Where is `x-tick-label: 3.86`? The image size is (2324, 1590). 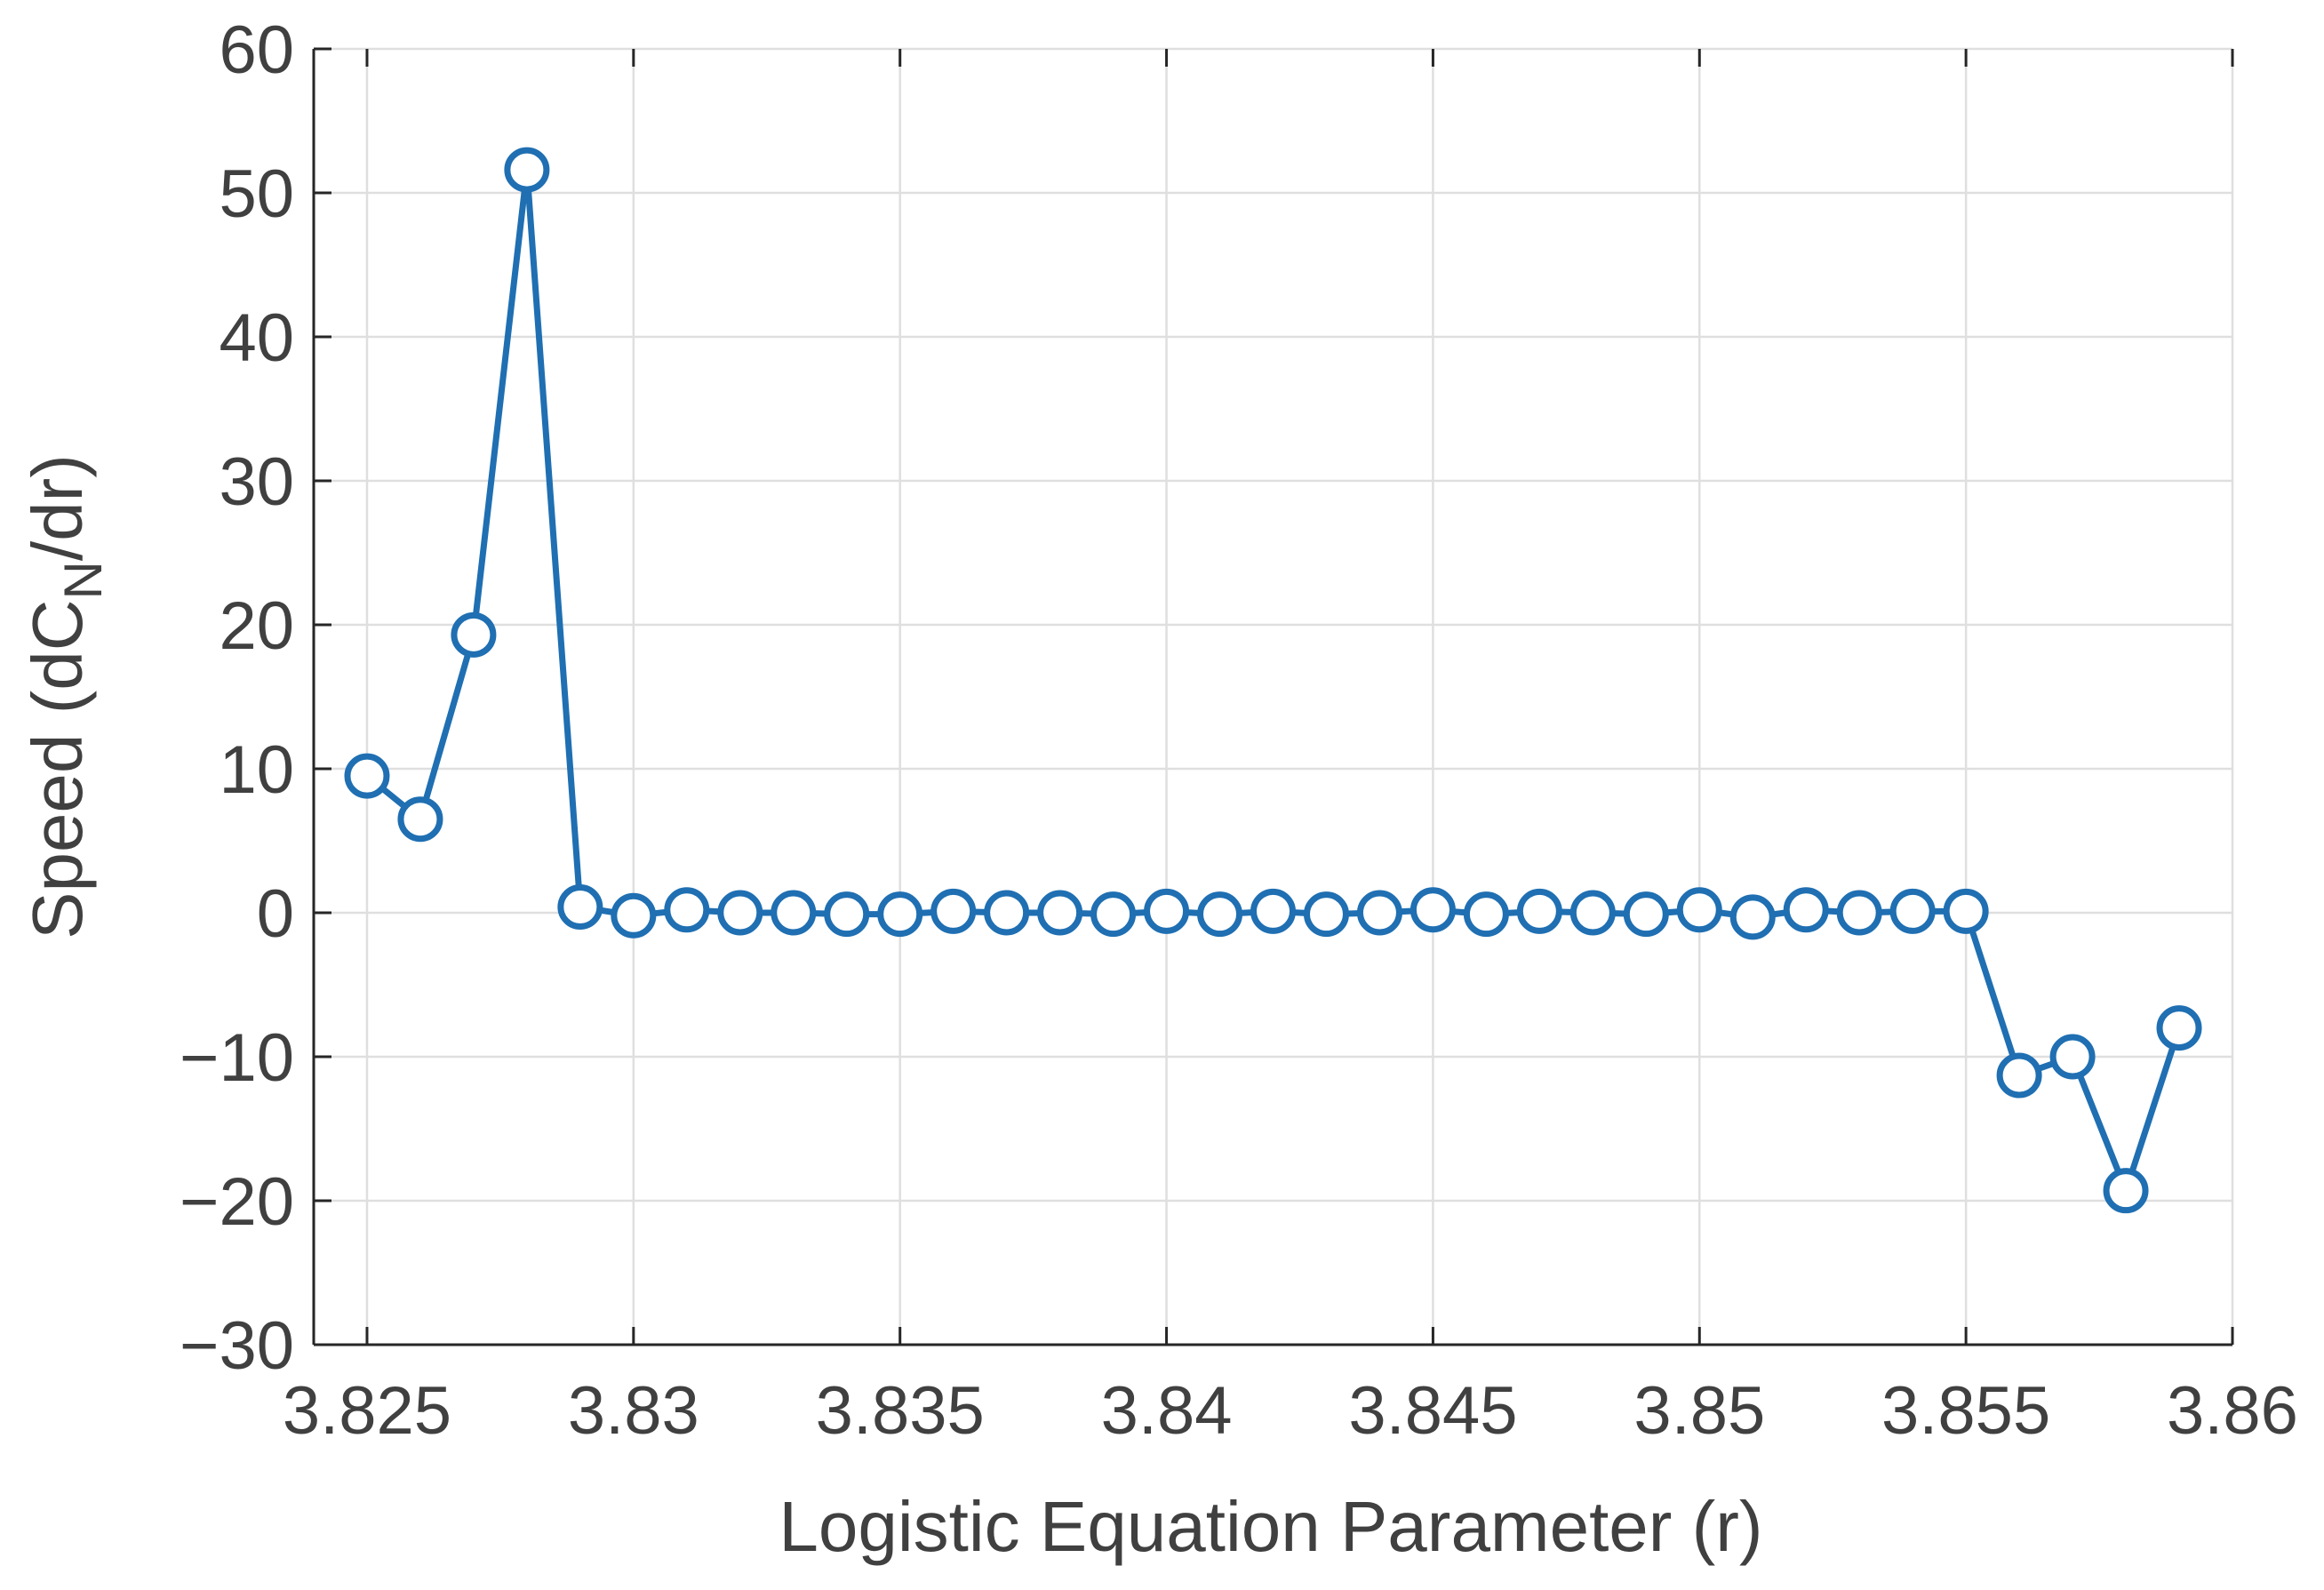
x-tick-label: 3.86 is located at coordinates (2233, 1411).